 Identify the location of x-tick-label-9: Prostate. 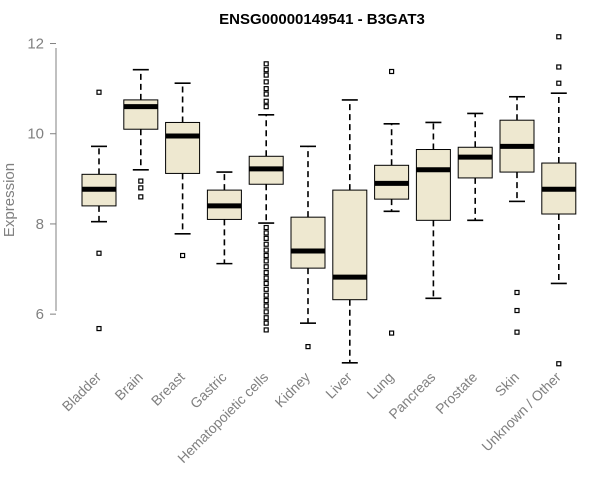
(456, 393).